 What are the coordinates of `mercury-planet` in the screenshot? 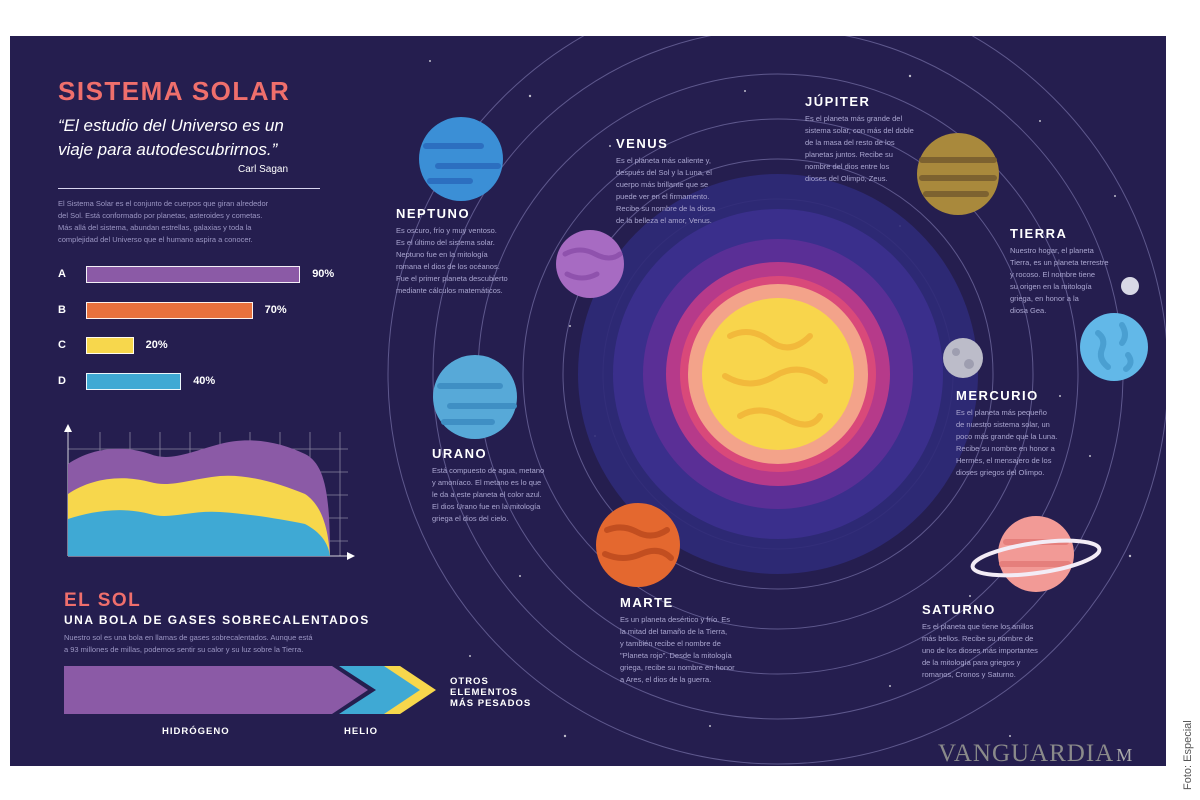 It's located at (963, 358).